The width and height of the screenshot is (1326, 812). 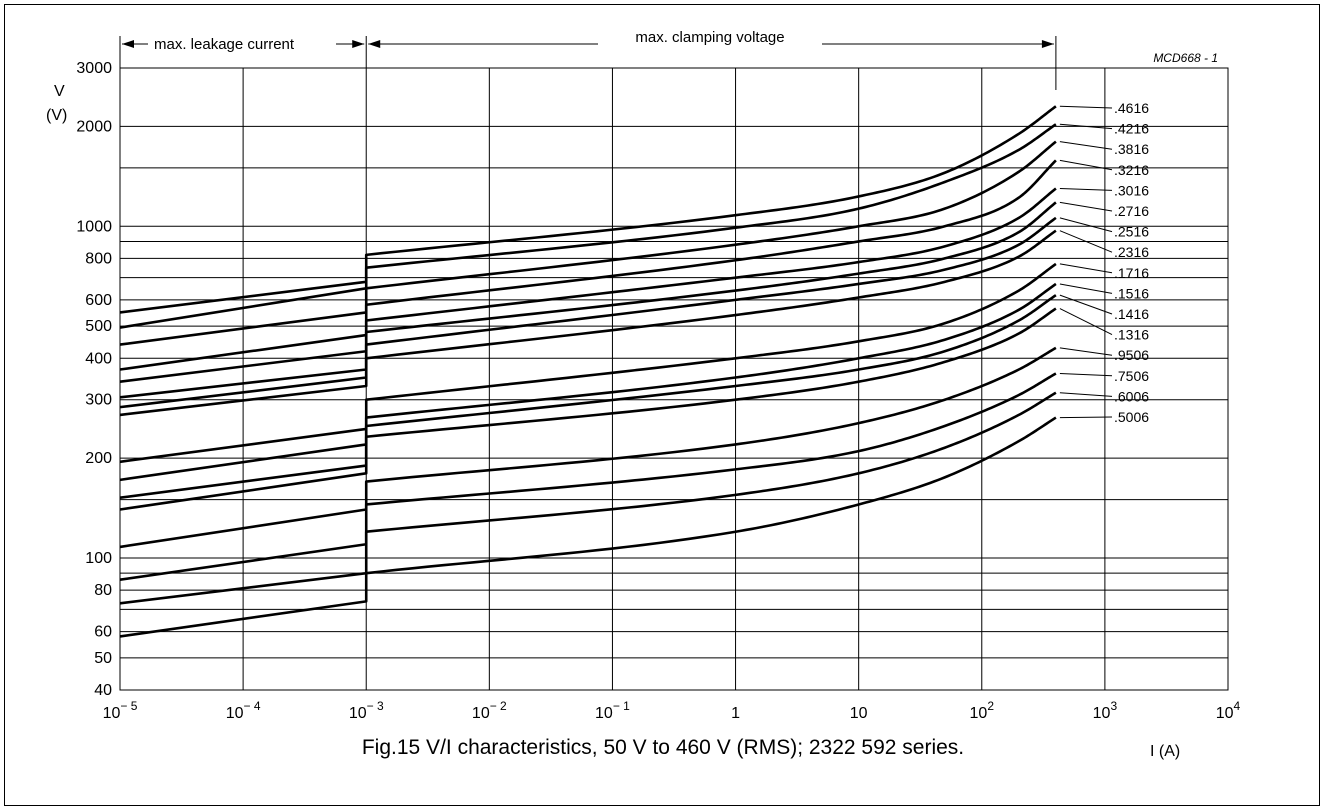 What do you see at coordinates (98, 358) in the screenshot?
I see `y-tick-label: 400` at bounding box center [98, 358].